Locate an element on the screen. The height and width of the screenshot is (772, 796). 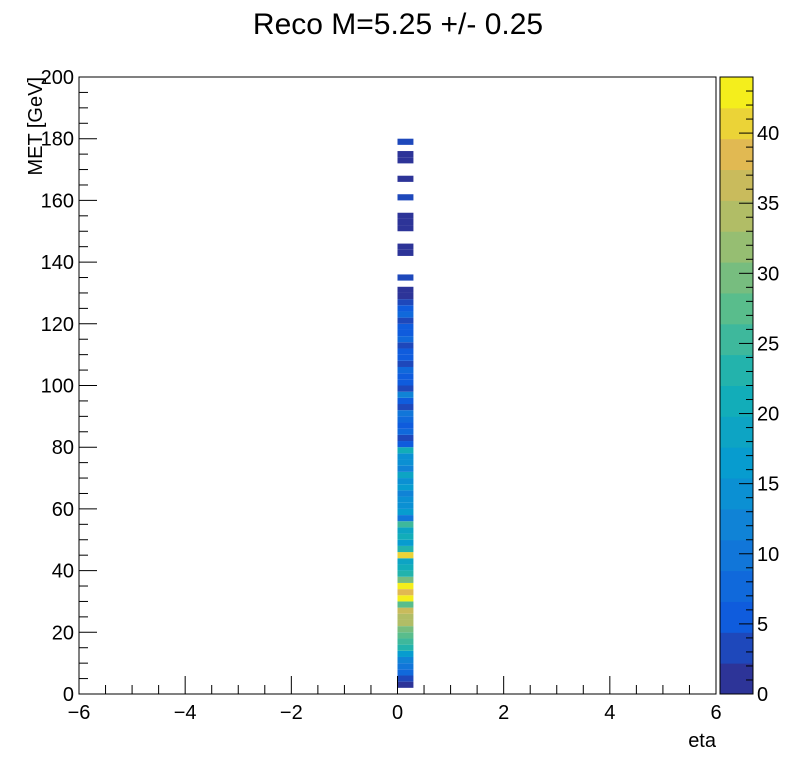
x-tick-label: −4 is located at coordinates (185, 713).